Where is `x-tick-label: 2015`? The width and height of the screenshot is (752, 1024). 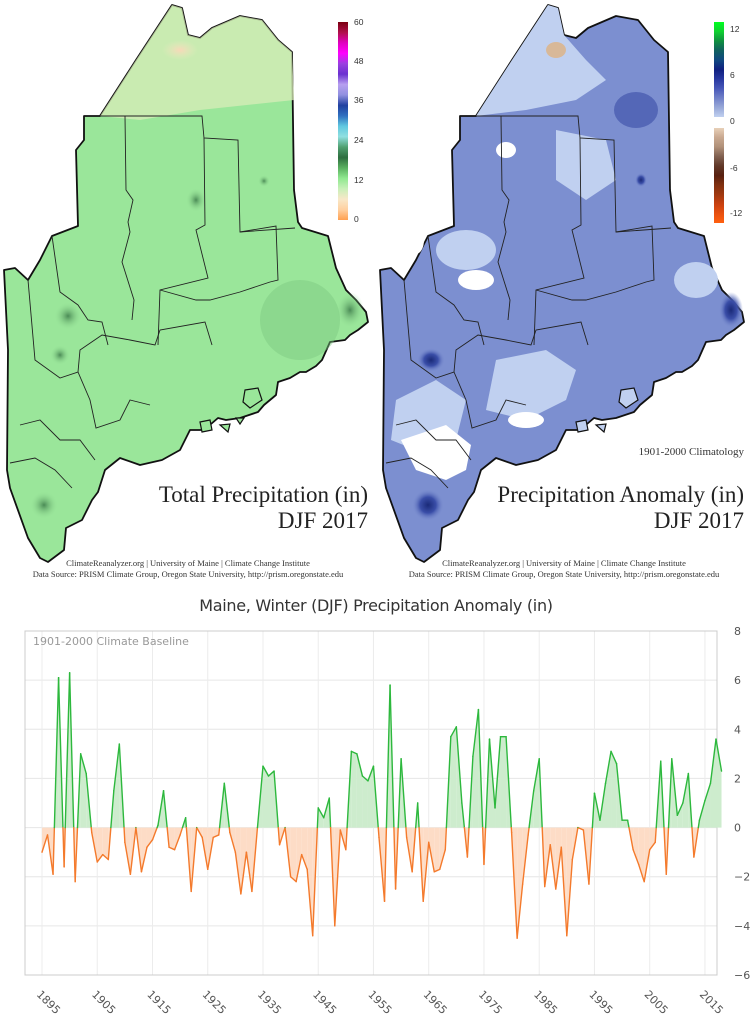 x-tick-label: 2015 is located at coordinates (711, 1002).